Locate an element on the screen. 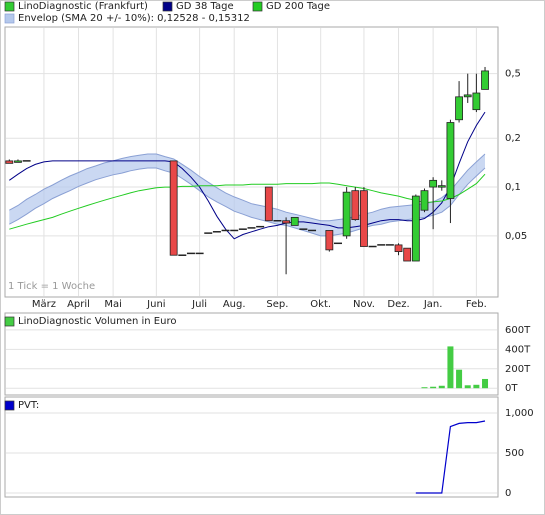 Image resolution: width=545 pixels, height=515 pixels. envelope-lower is located at coordinates (247, 202).